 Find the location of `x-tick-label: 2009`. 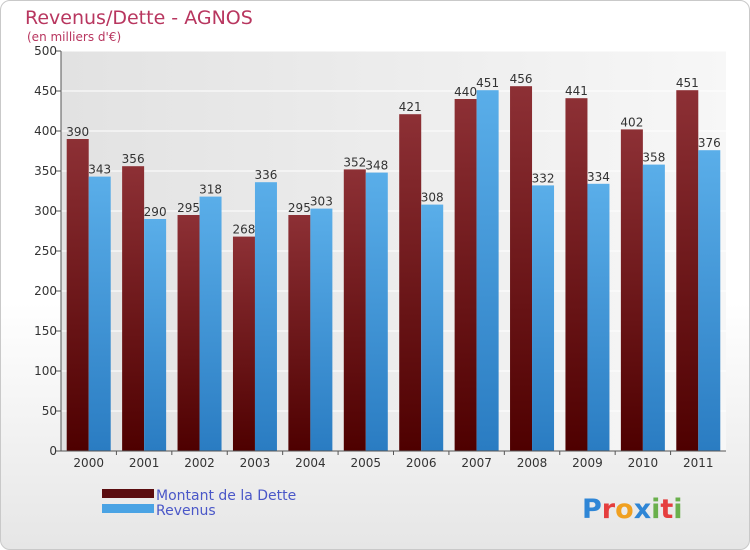

x-tick-label: 2009 is located at coordinates (587, 463).